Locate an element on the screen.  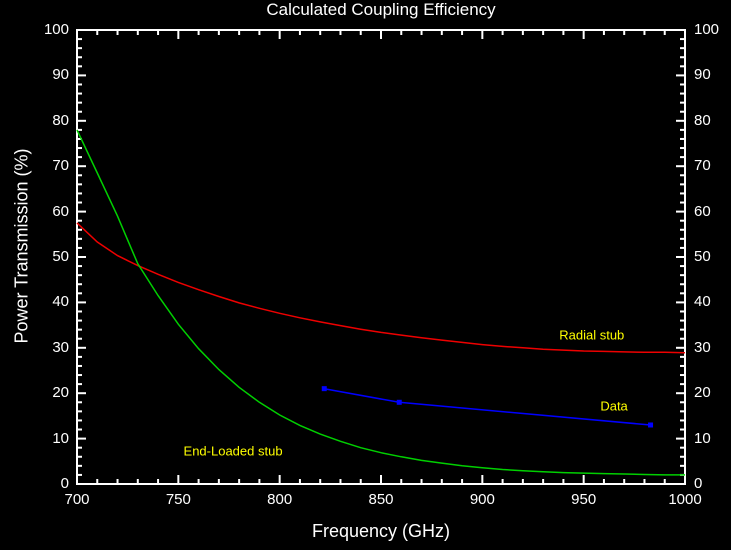
y-tick-label-left: 0 is located at coordinates (64, 483).